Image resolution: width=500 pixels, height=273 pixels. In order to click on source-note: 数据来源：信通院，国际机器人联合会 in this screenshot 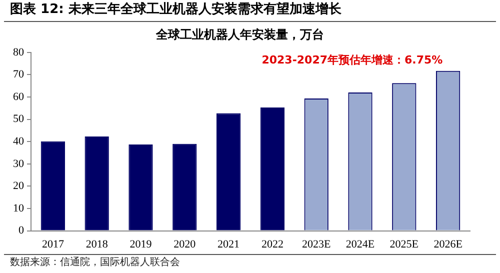, I will do `click(95, 262)`.